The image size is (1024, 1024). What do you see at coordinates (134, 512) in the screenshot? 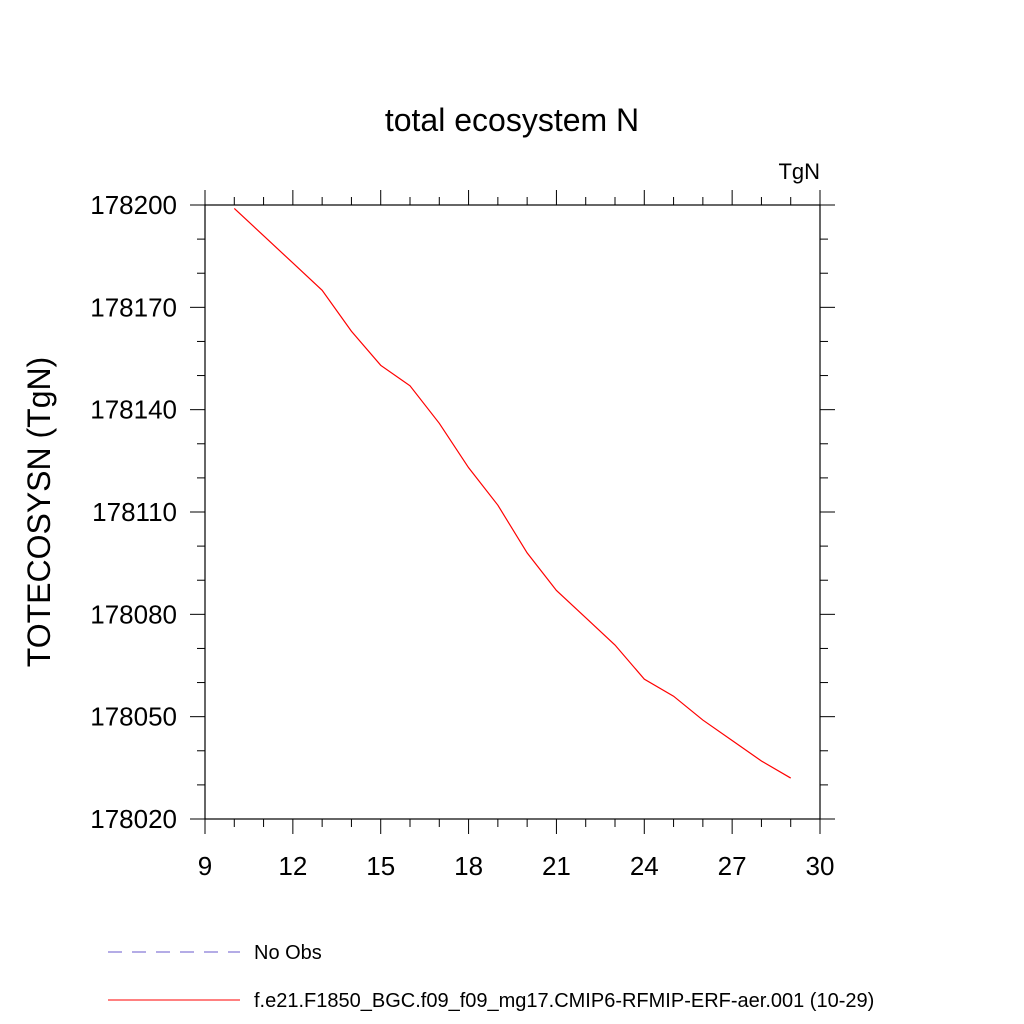
I see `y-tick-label: 178110` at bounding box center [134, 512].